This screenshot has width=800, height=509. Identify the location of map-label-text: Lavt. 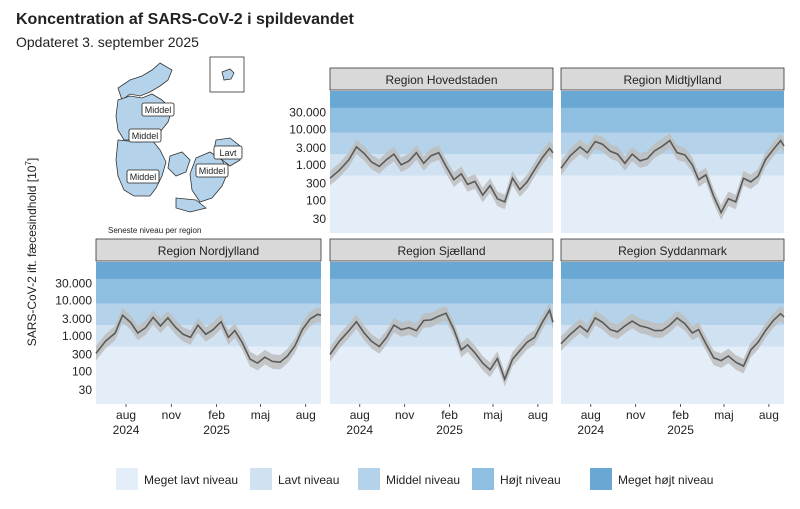
(228, 153).